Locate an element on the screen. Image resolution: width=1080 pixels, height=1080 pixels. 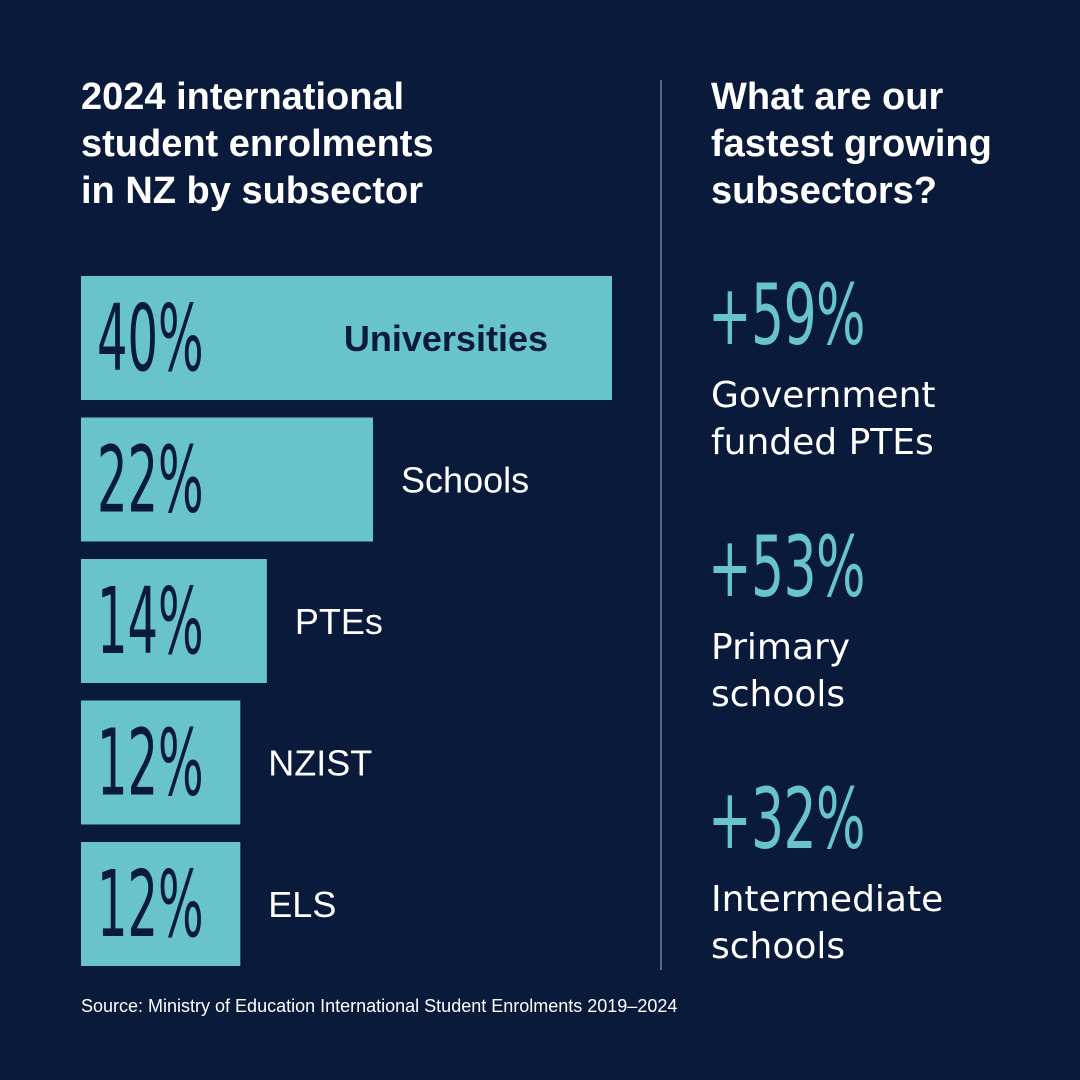
growth-value-2: +53% is located at coordinates (787, 567).